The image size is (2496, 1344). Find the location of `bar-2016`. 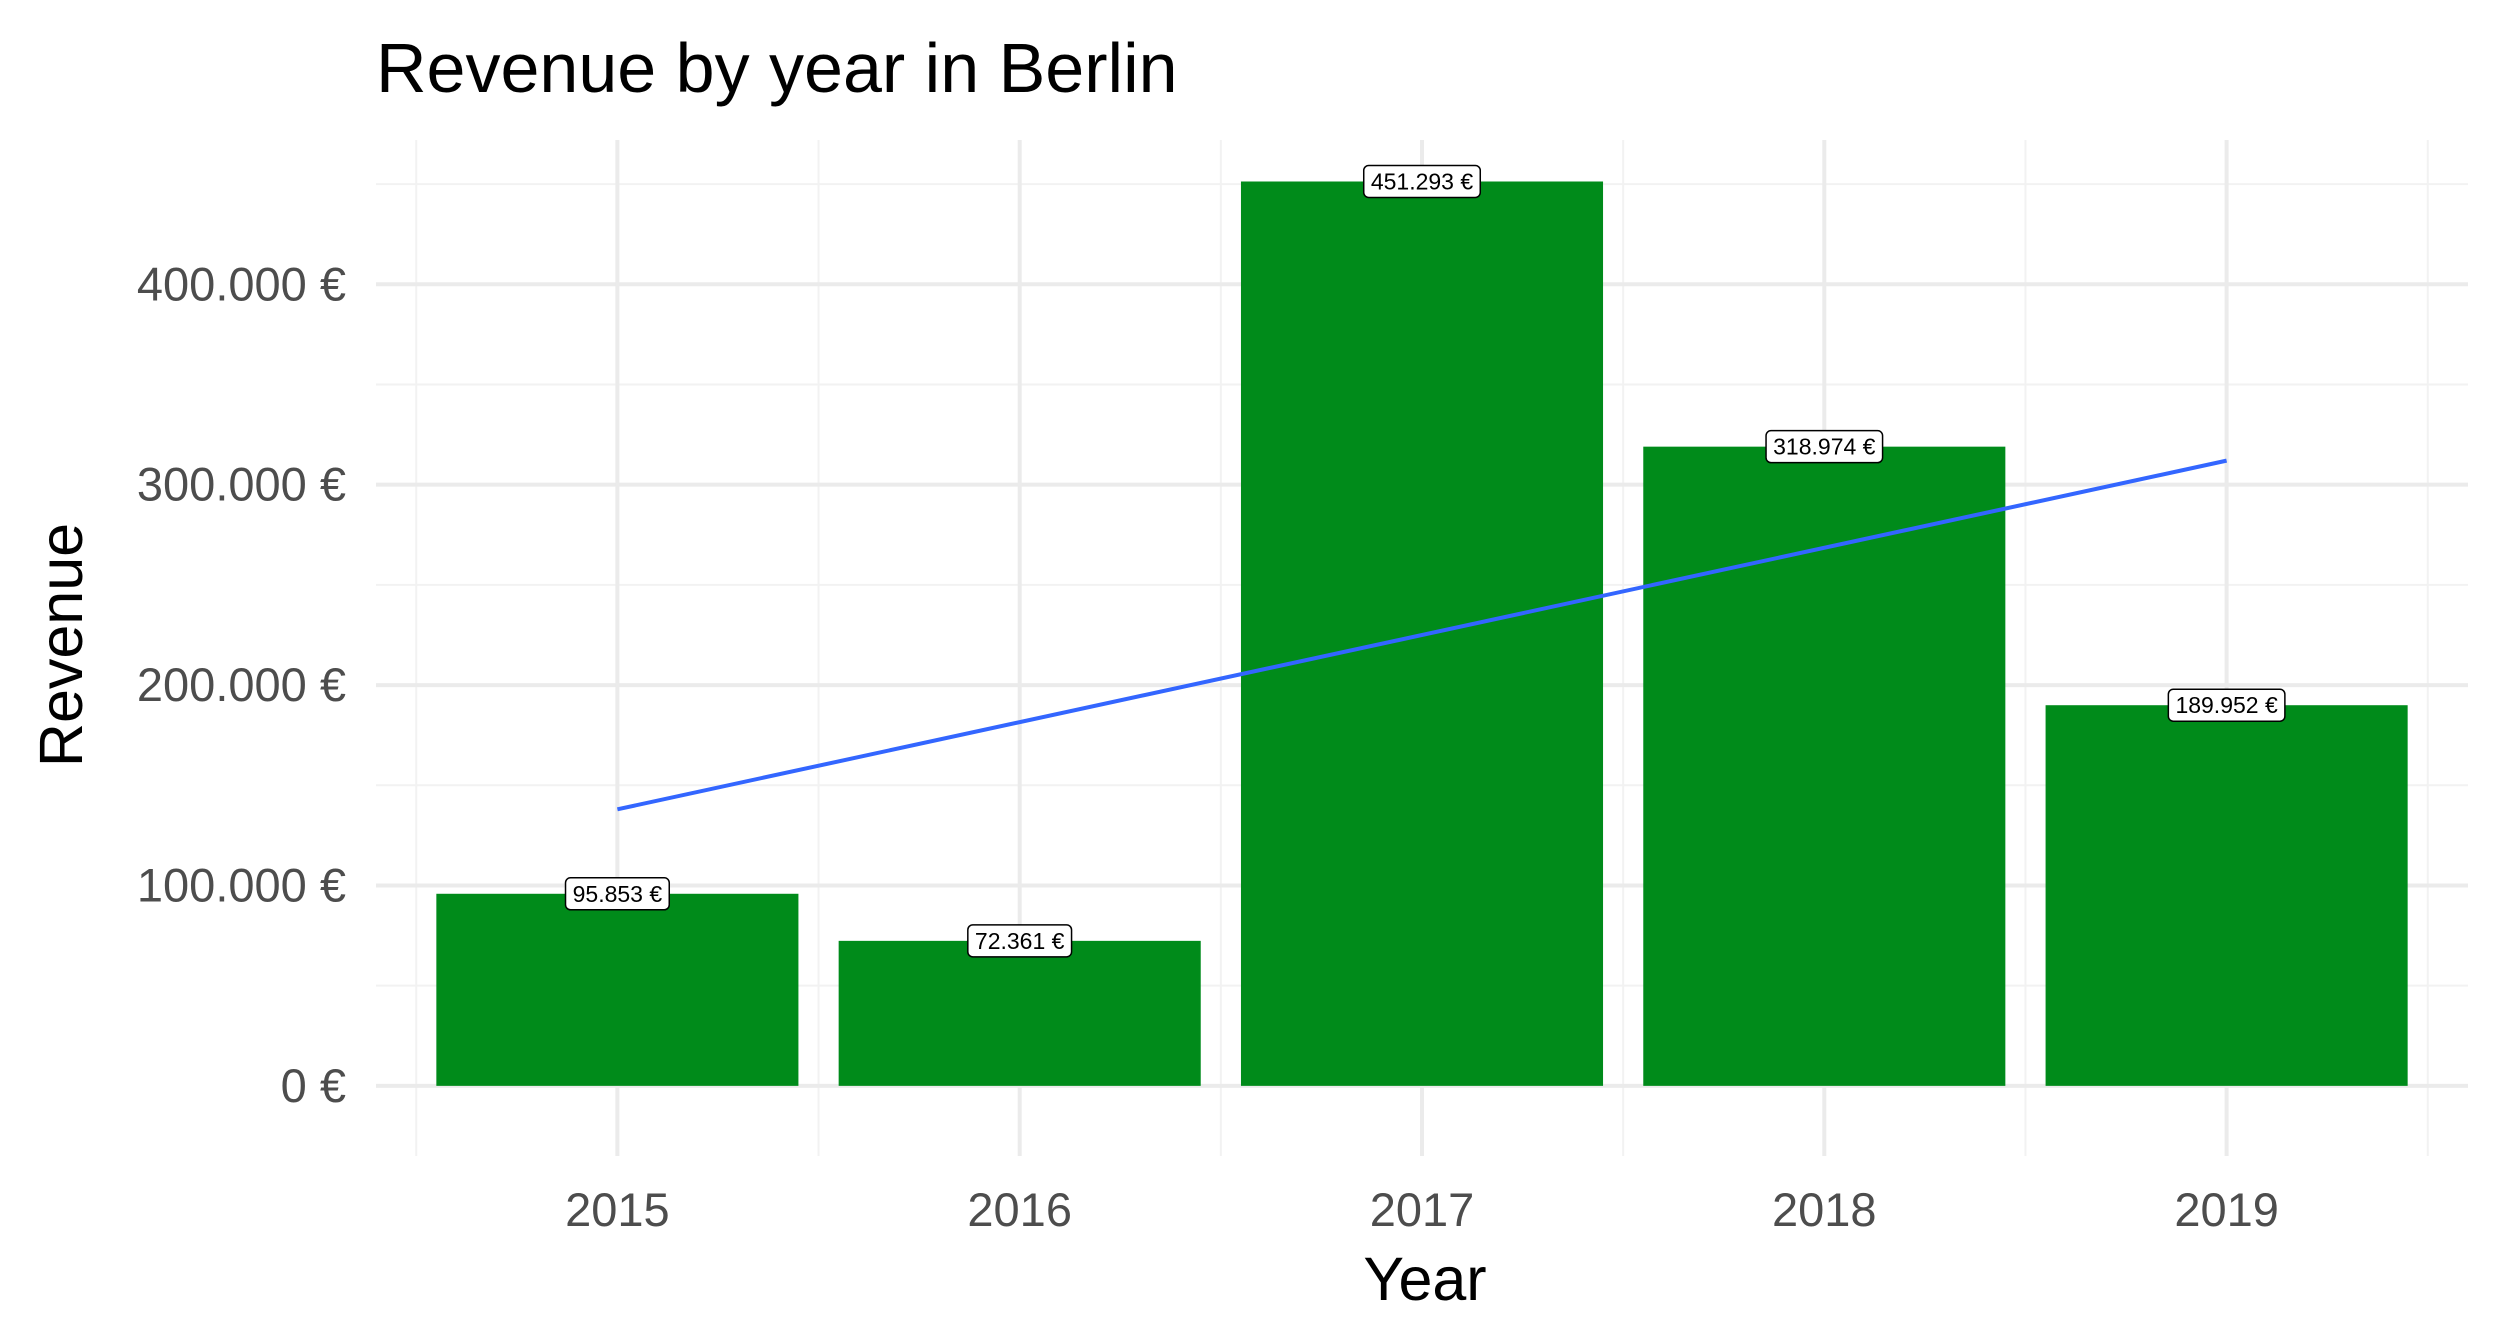

bar-2016 is located at coordinates (1019, 1013).